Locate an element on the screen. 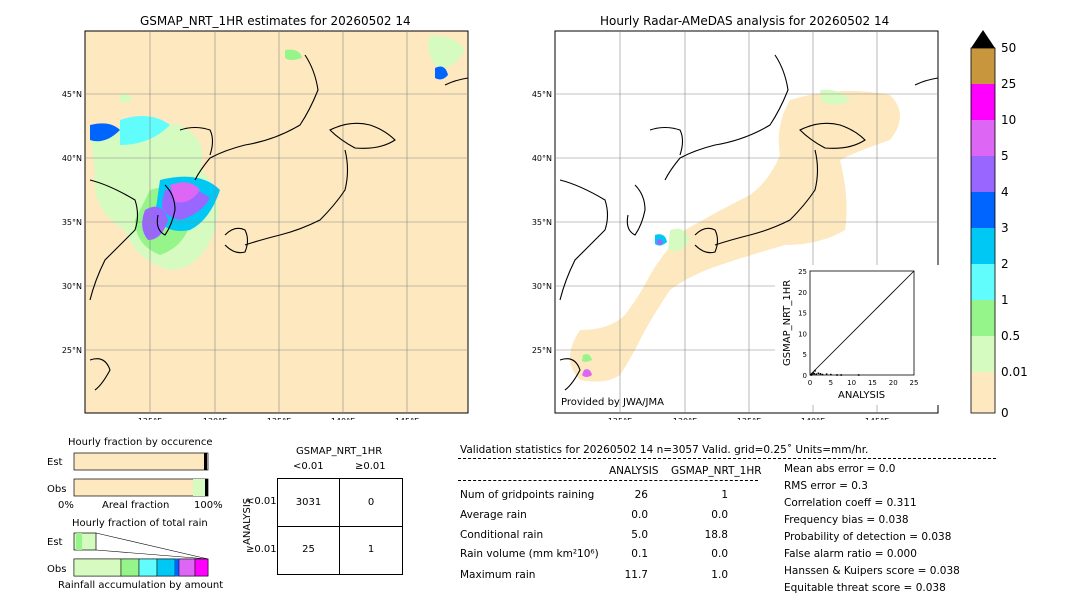 Image resolution: width=1080 pixels, height=612 pixels. lon-label: 130°E is located at coordinates (215, 418).